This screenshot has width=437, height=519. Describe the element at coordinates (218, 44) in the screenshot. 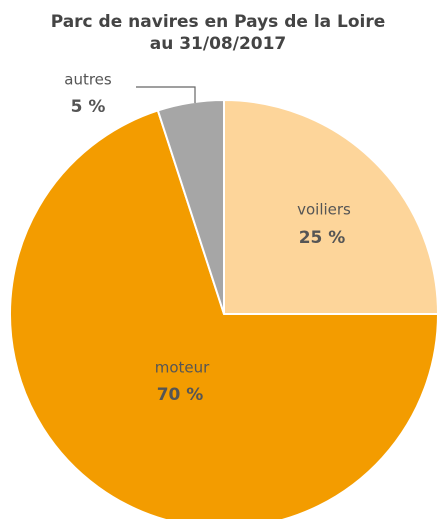

I see `chart-subtitle: au 31/08/2017` at that location.